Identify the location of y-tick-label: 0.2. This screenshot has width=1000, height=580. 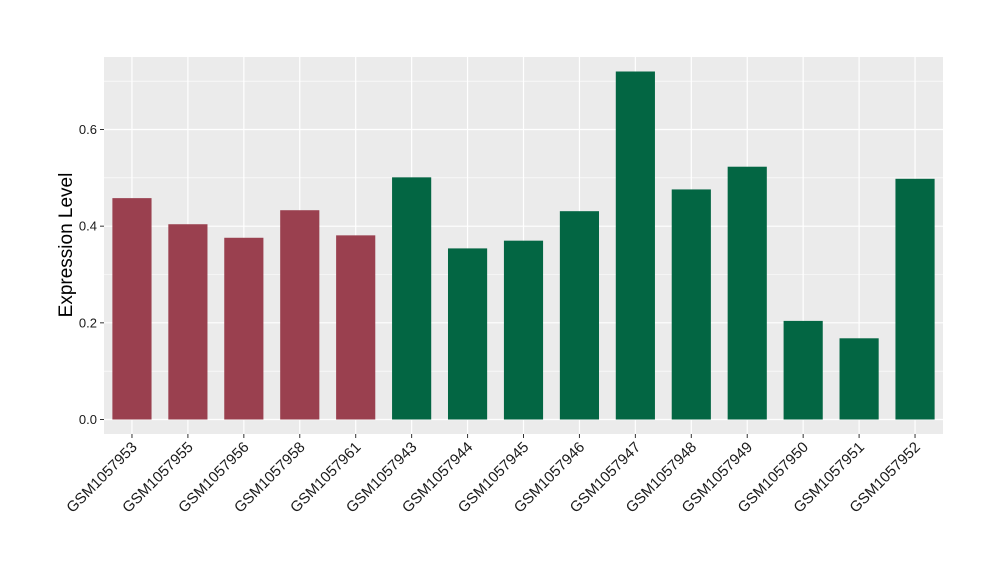
(88, 322).